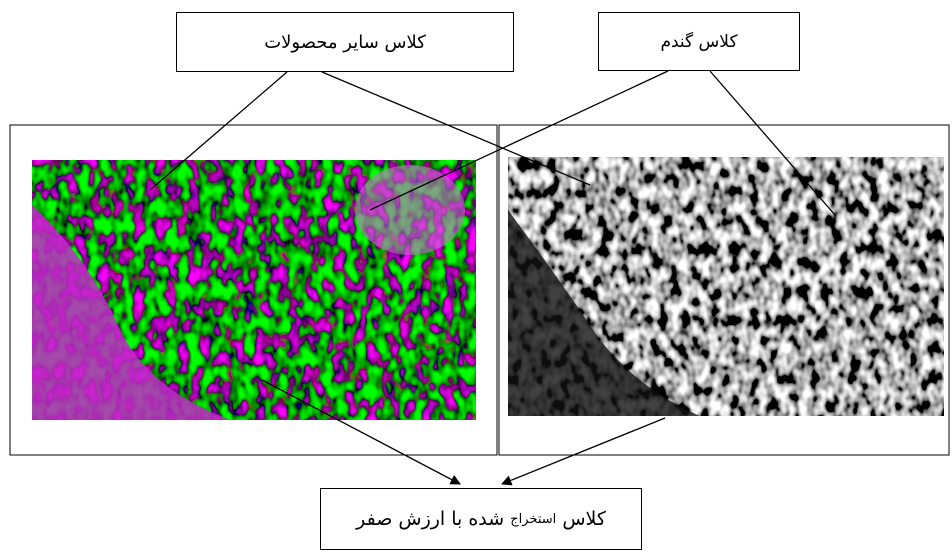 The image size is (952, 559). I want to click on label-text: کلاس, so click(584, 519).